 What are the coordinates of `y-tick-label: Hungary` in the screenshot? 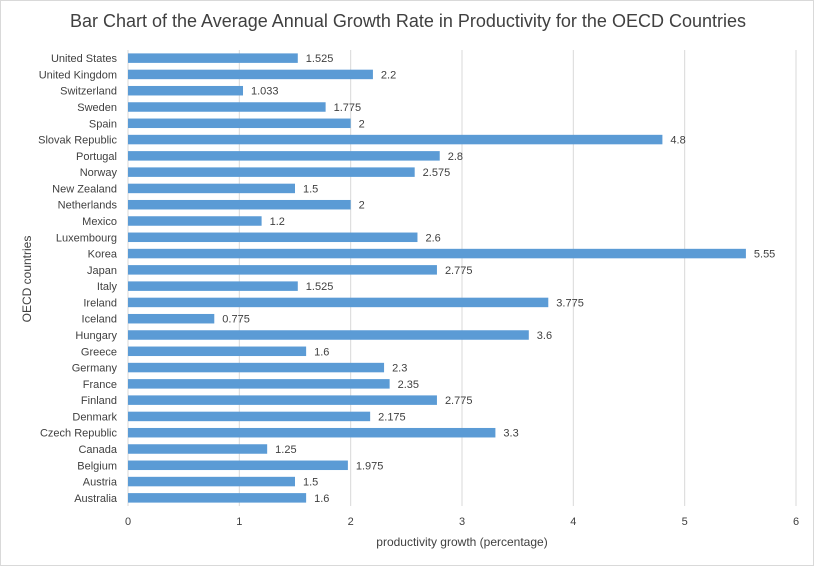 It's located at (96, 336).